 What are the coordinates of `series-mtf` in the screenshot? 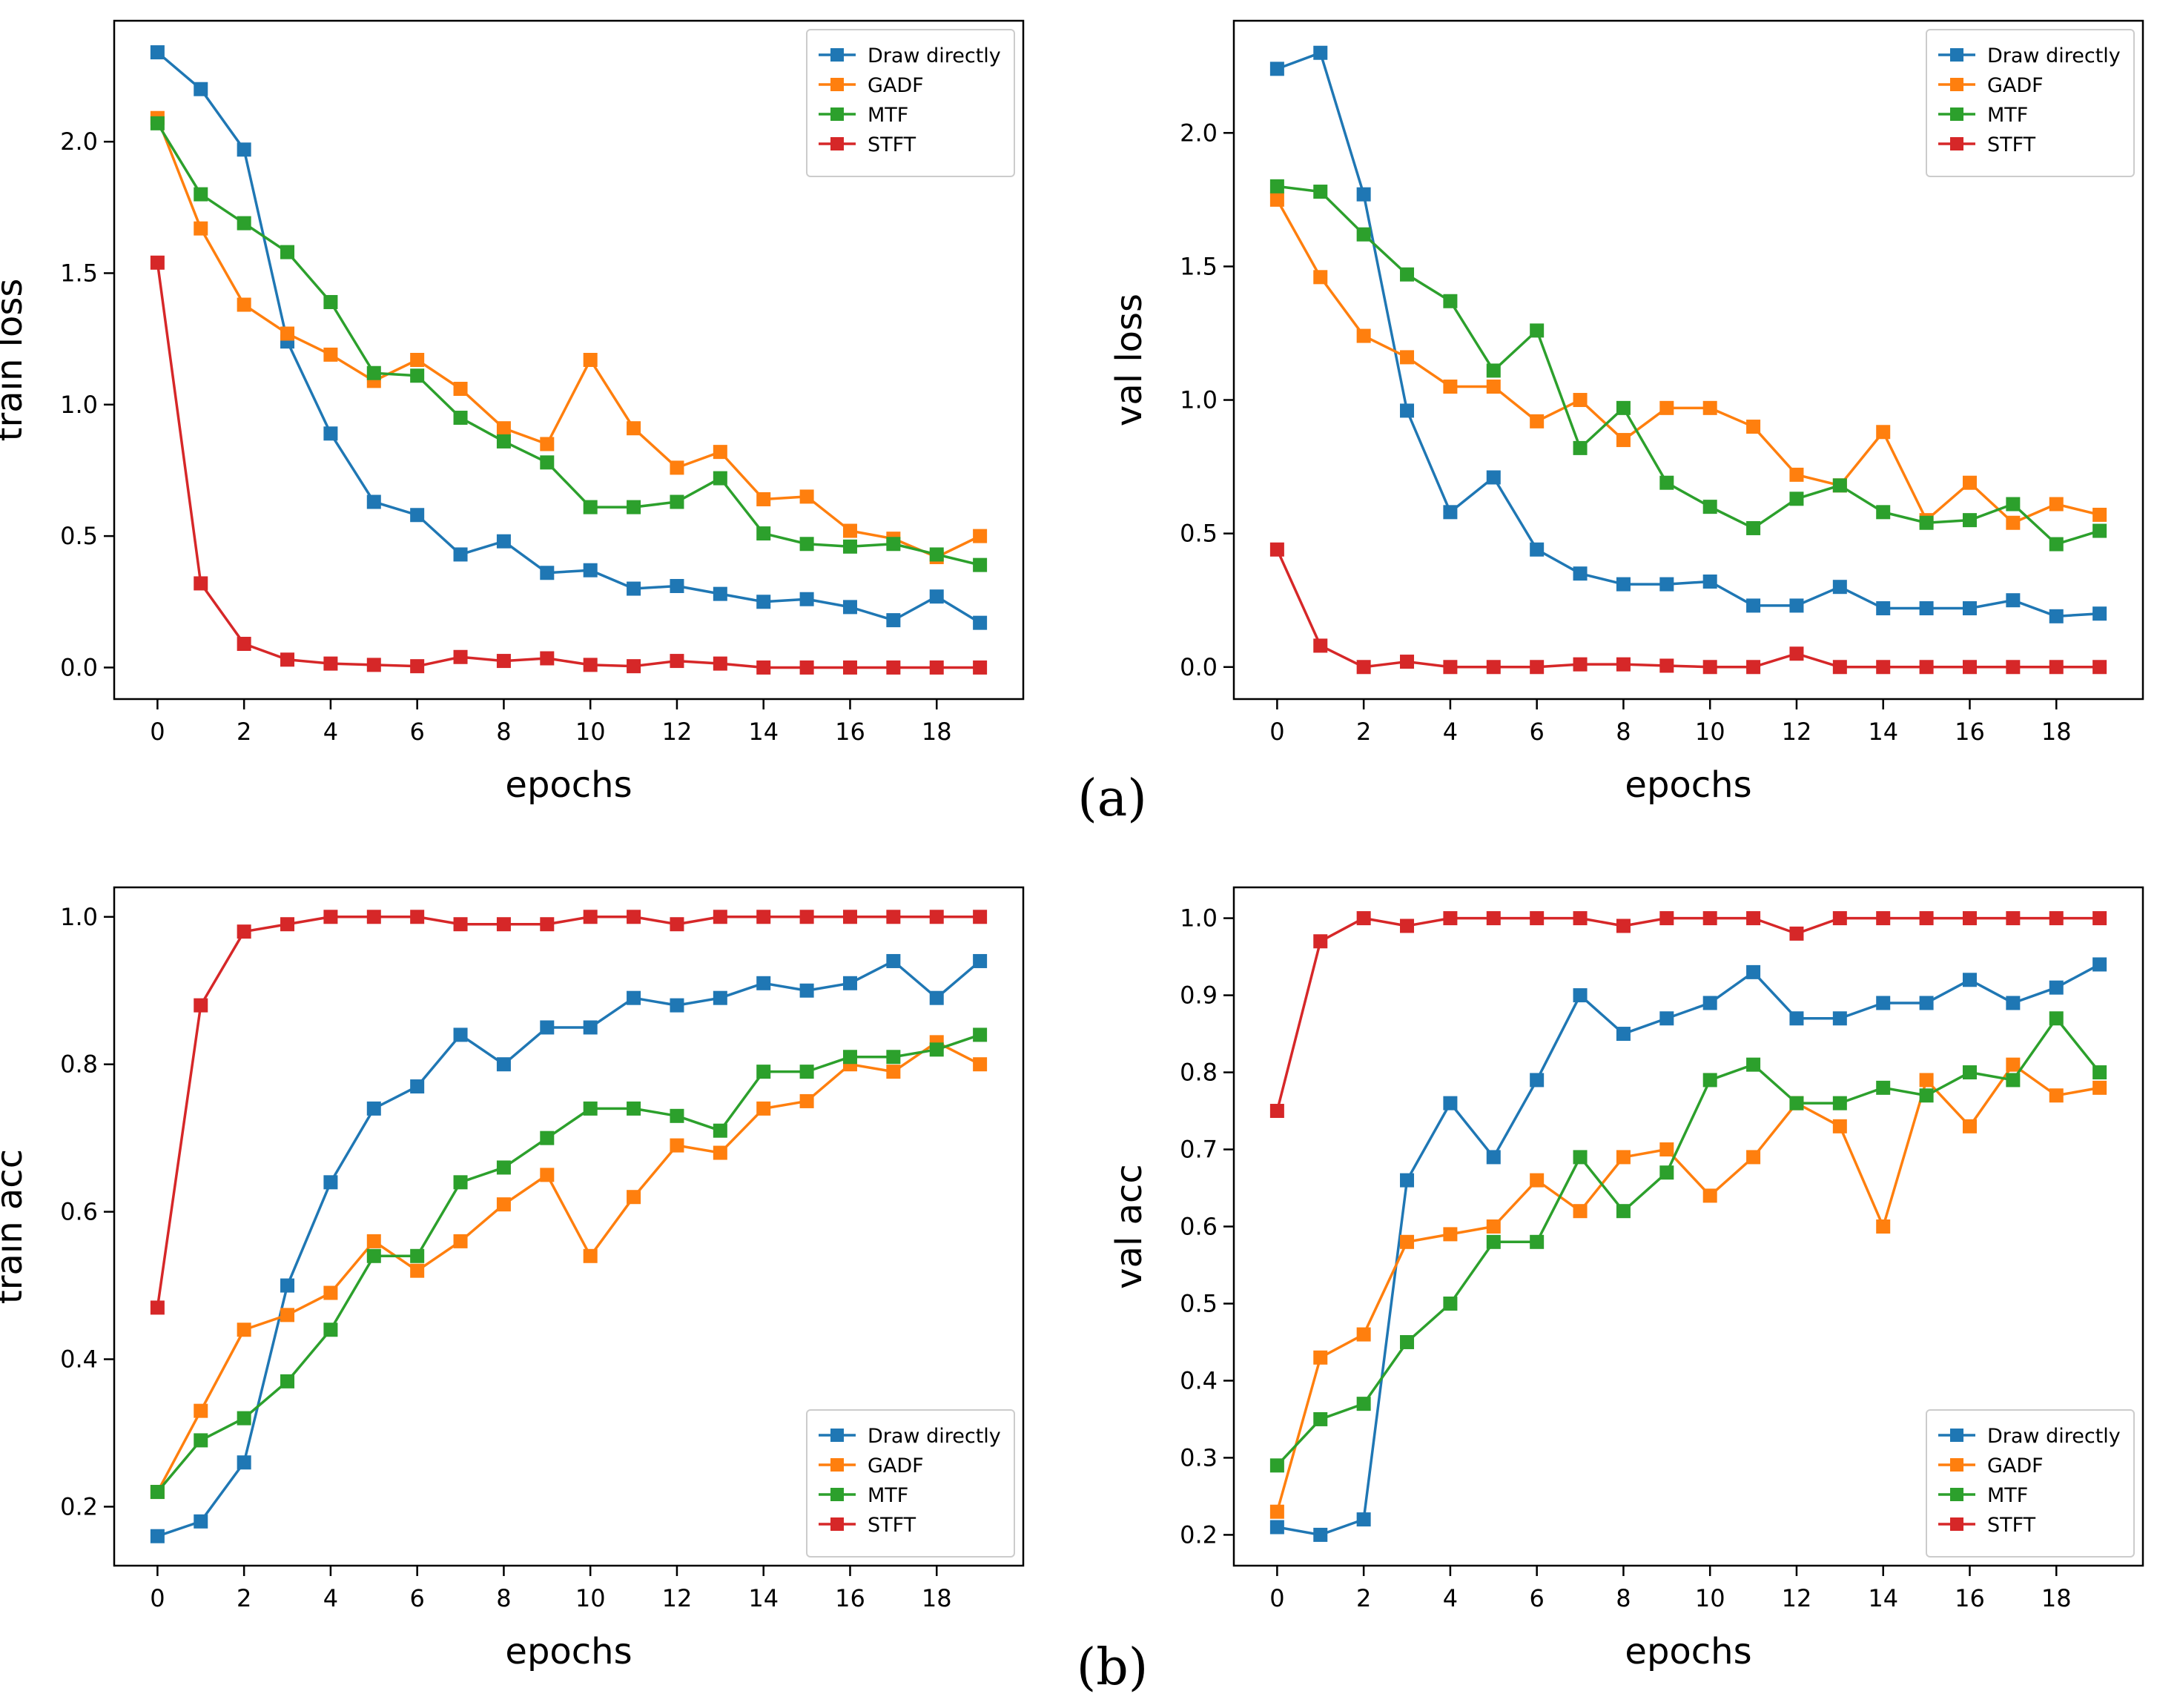 It's located at (1688, 1242).